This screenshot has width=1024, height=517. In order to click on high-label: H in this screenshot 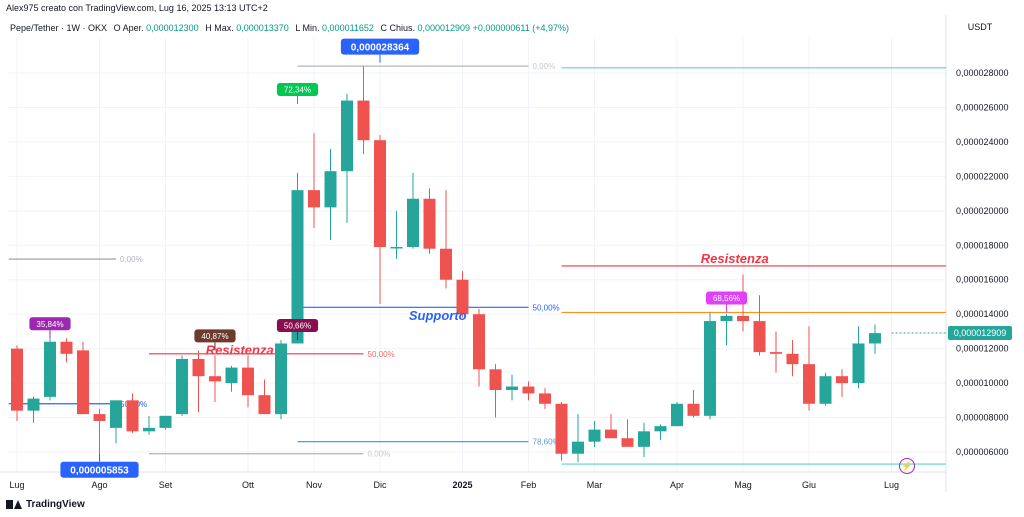, I will do `click(208, 28)`.